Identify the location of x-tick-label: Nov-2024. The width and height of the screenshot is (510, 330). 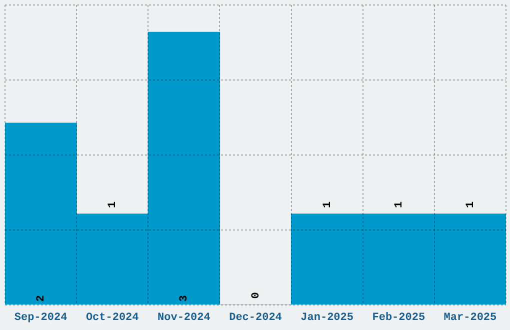
(184, 318).